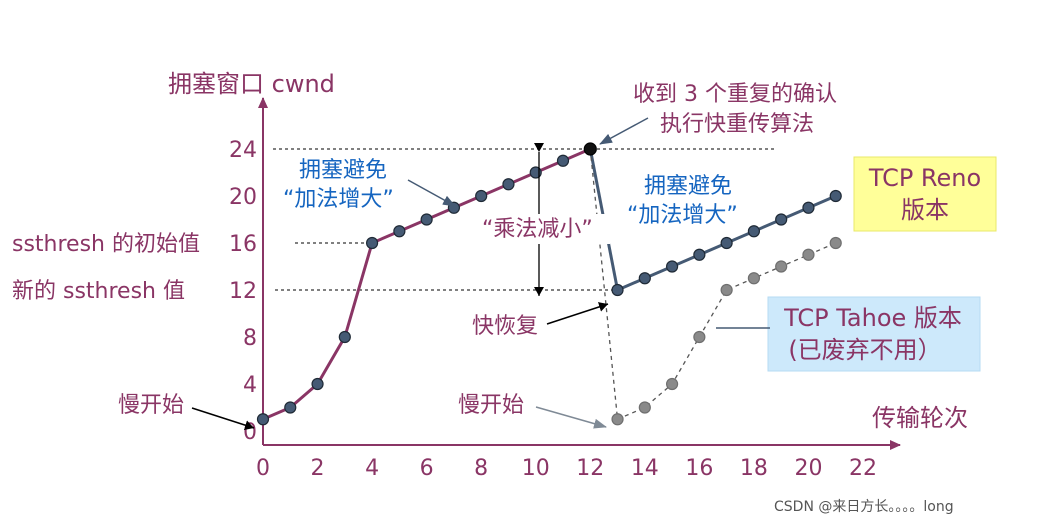 This screenshot has width=1058, height=525. I want to click on dup-ack-line2: 执行快重传算法, so click(737, 124).